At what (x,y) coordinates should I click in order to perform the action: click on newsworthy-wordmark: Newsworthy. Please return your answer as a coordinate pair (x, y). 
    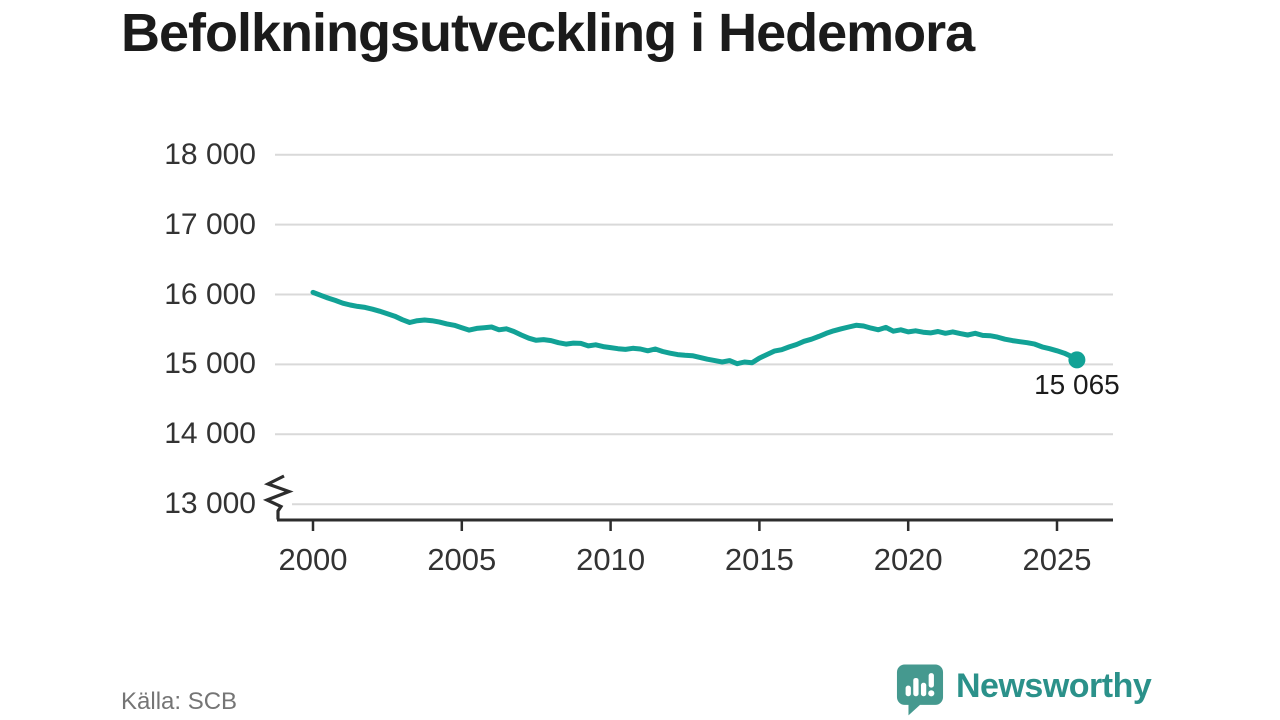
    Looking at the image, I should click on (1054, 686).